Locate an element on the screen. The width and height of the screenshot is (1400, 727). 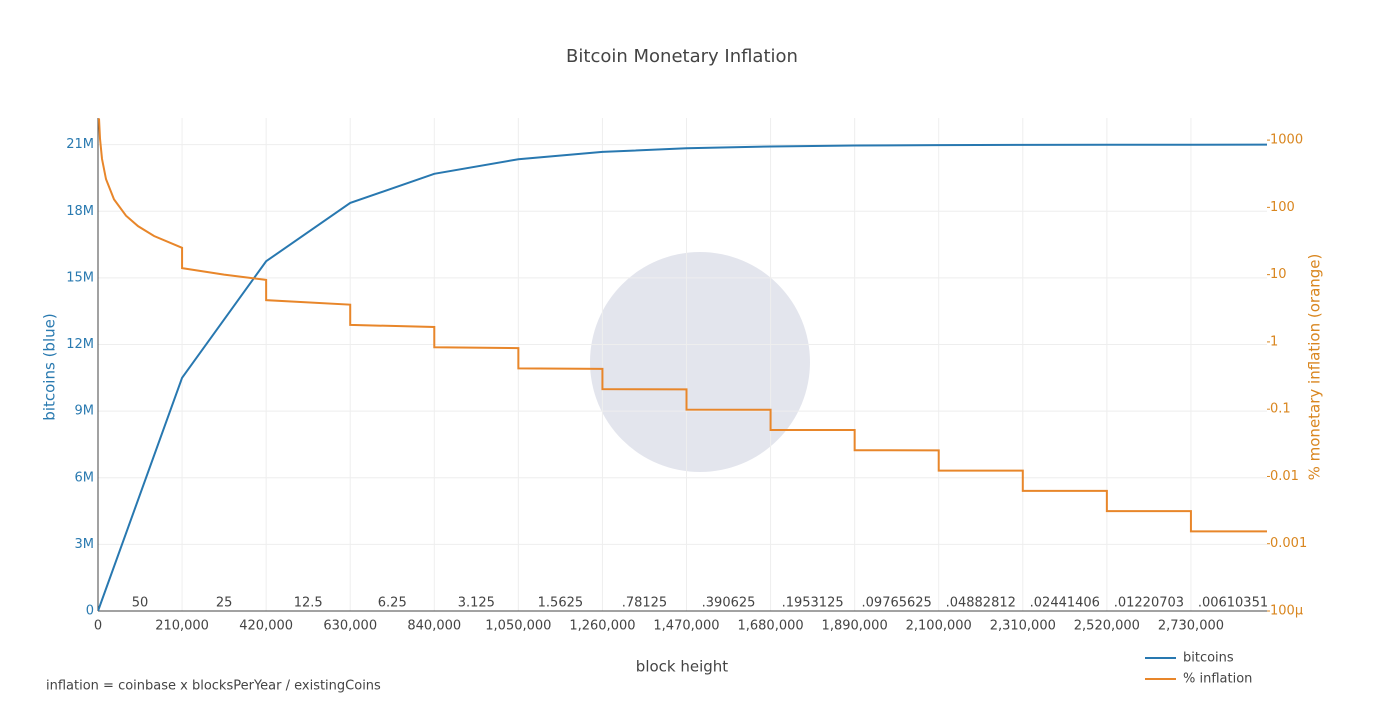
era-label: .78125 is located at coordinates (645, 603).